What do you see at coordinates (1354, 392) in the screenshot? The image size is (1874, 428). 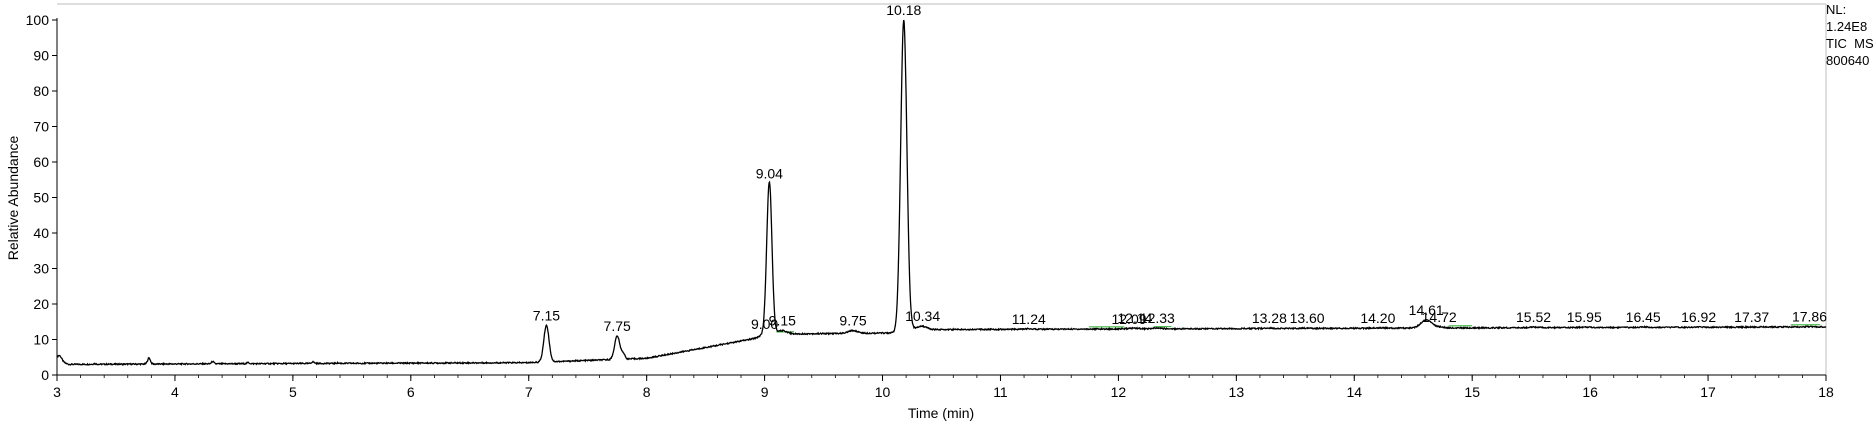 I see `x-tick-label-14: 14` at bounding box center [1354, 392].